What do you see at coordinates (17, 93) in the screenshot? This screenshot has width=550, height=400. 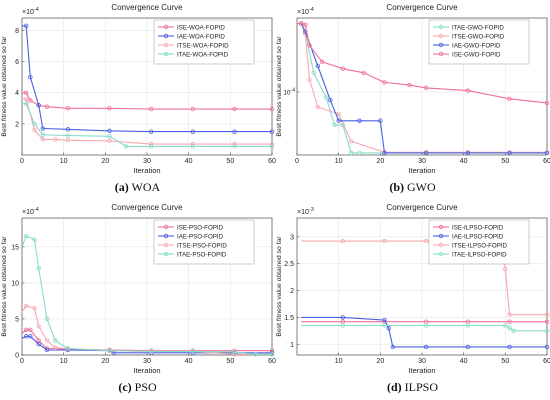 I see `y-tick-label: 4` at bounding box center [17, 93].